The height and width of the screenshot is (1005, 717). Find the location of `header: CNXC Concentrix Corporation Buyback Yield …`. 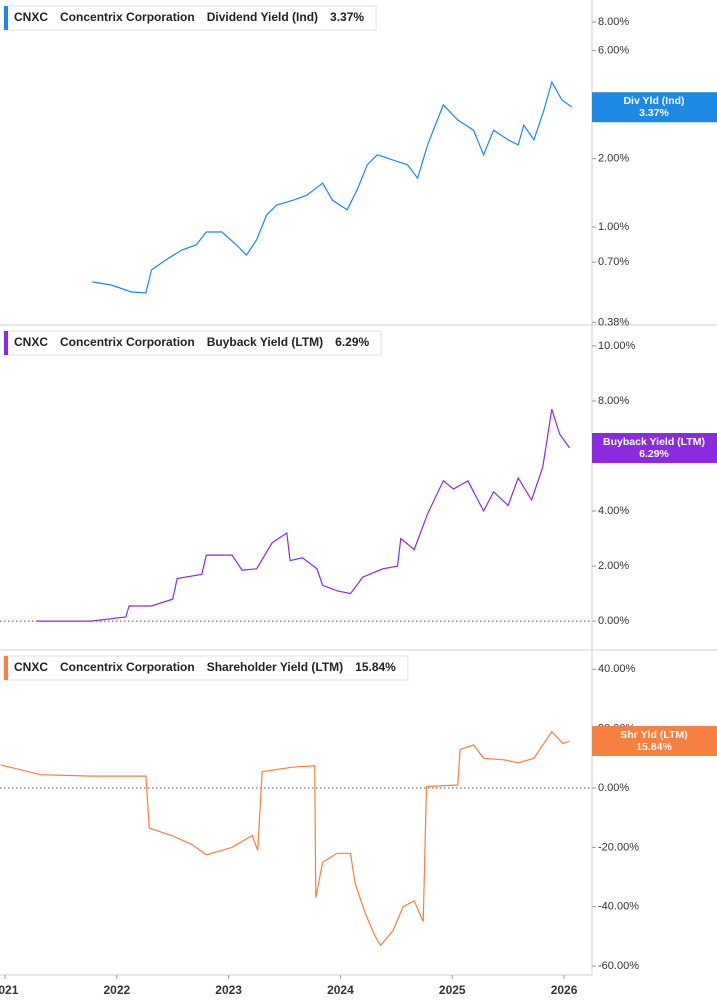

header: CNXC Concentrix Corporation Buyback Yield … is located at coordinates (192, 343).